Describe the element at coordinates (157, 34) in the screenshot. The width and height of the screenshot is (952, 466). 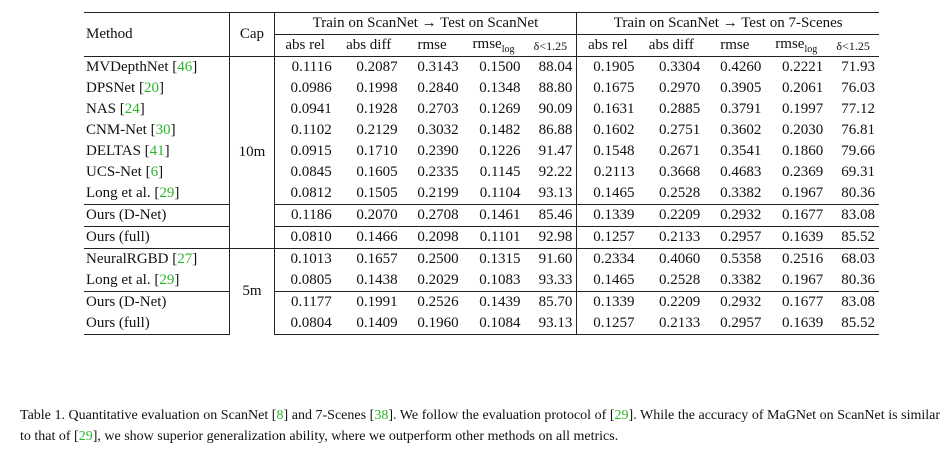
I see `method-header: Method` at that location.